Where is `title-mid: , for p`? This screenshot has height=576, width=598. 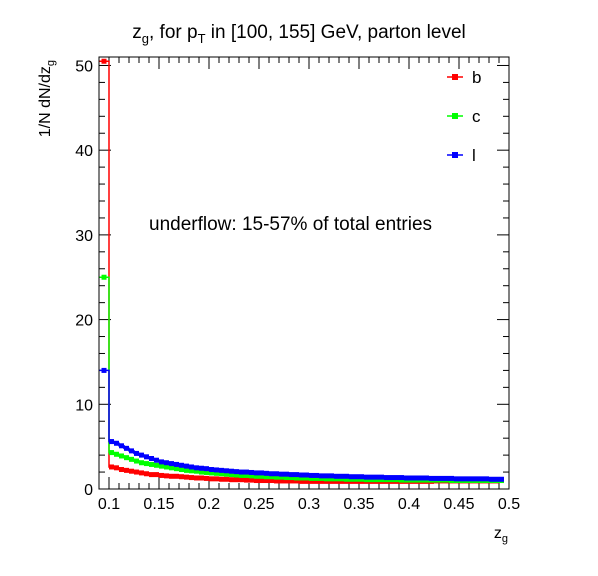
title-mid: , for p is located at coordinates (173, 32).